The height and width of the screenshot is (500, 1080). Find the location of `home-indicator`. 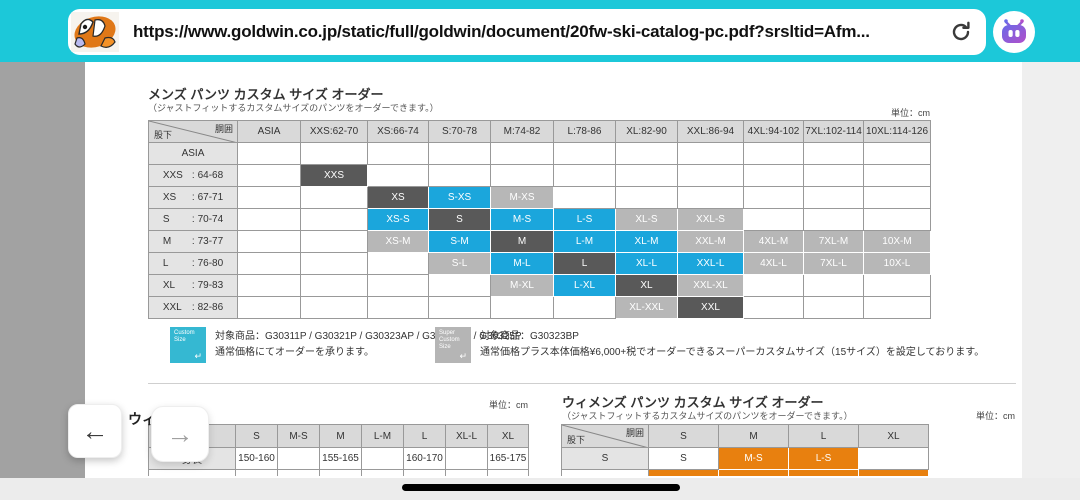

home-indicator is located at coordinates (541, 487).